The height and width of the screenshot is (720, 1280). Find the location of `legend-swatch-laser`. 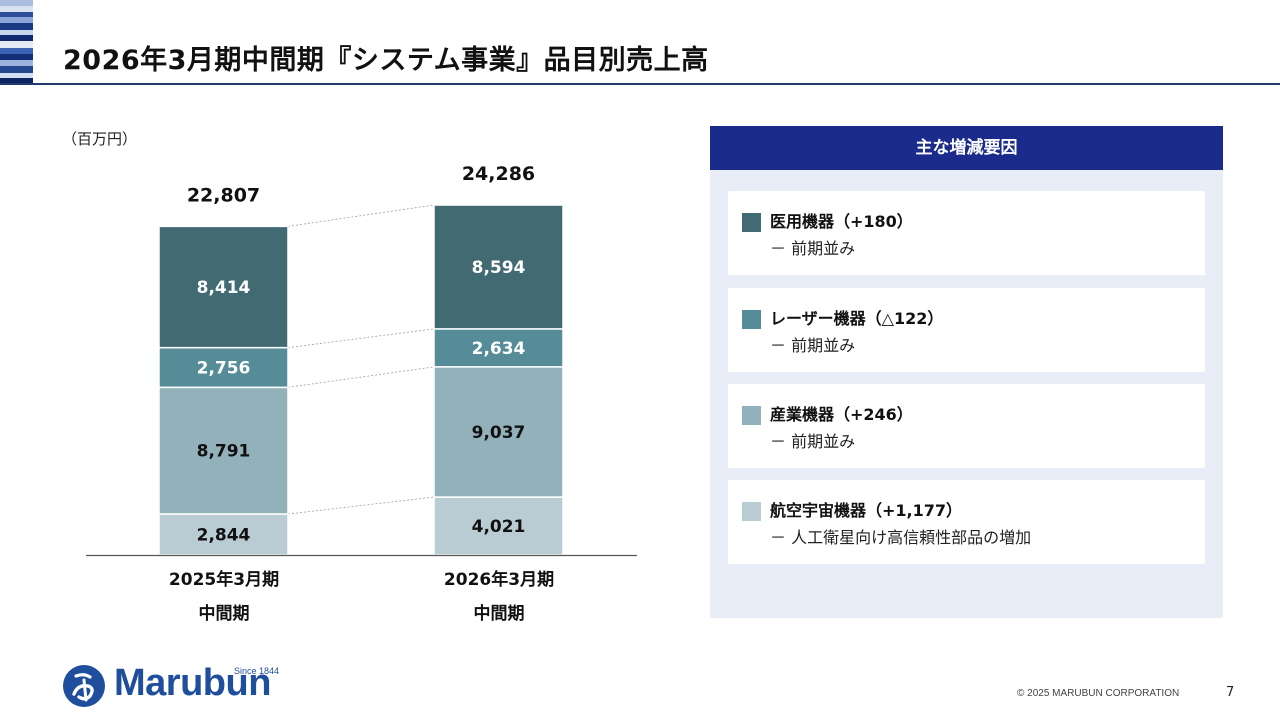

legend-swatch-laser is located at coordinates (751, 319).